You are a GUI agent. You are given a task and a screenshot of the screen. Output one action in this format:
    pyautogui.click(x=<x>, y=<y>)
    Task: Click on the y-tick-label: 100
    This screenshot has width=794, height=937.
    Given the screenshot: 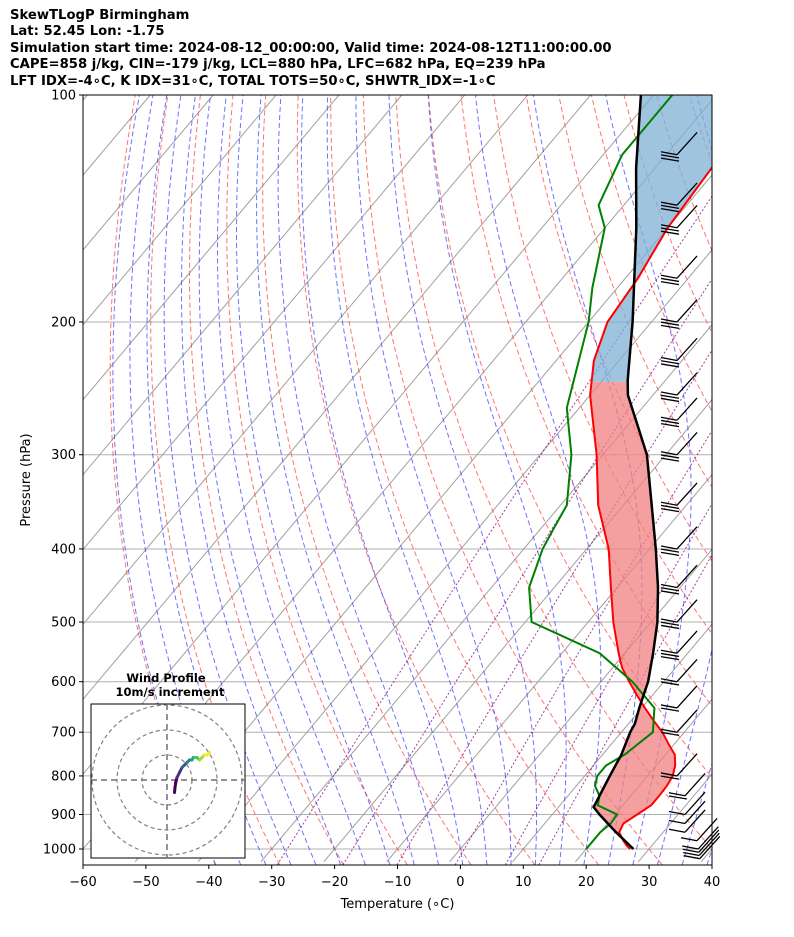 What is the action you would take?
    pyautogui.click(x=63, y=96)
    